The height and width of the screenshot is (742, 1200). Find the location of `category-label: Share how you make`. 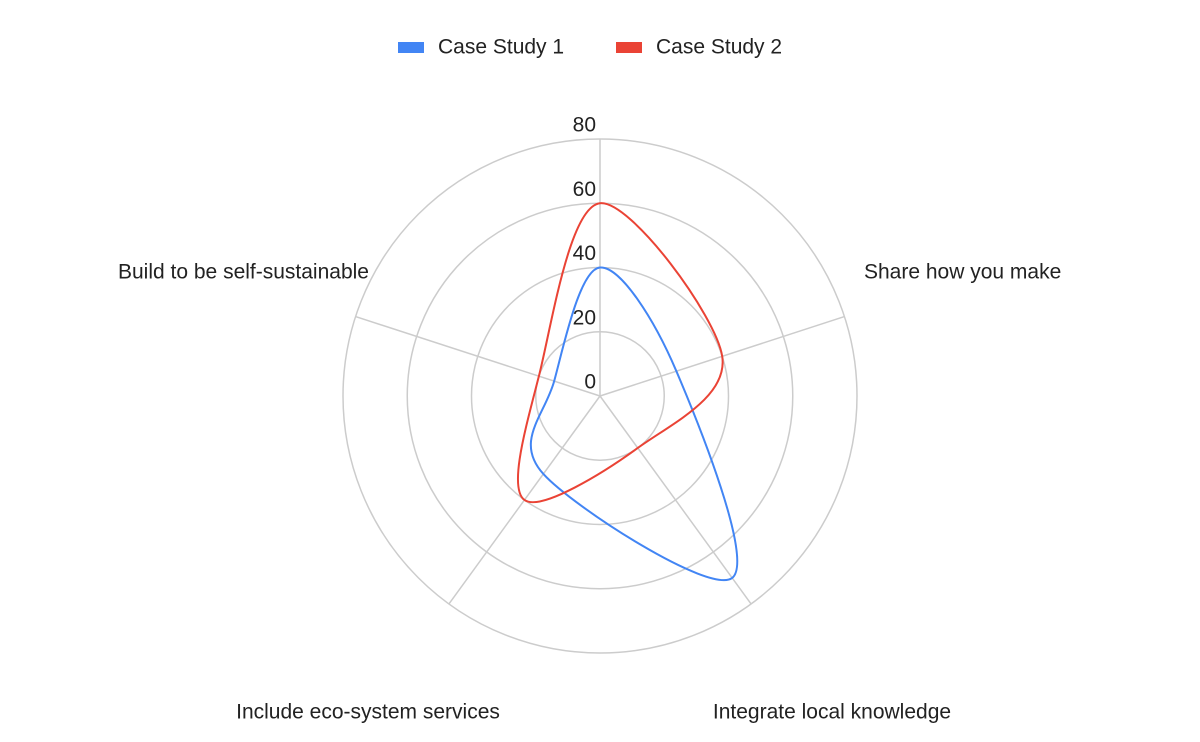

category-label: Share how you make is located at coordinates (962, 272).